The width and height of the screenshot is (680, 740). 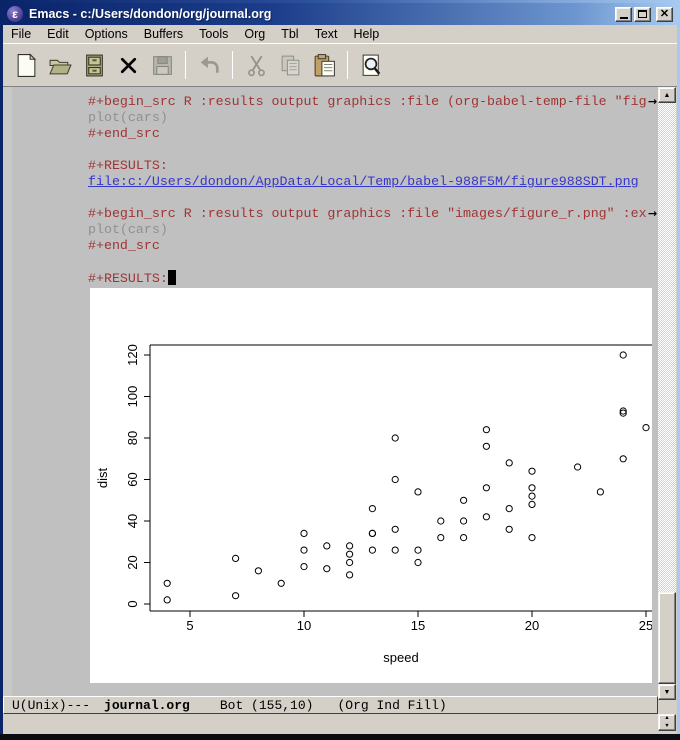 I want to click on svg-text: 80, so click(x=132, y=438).